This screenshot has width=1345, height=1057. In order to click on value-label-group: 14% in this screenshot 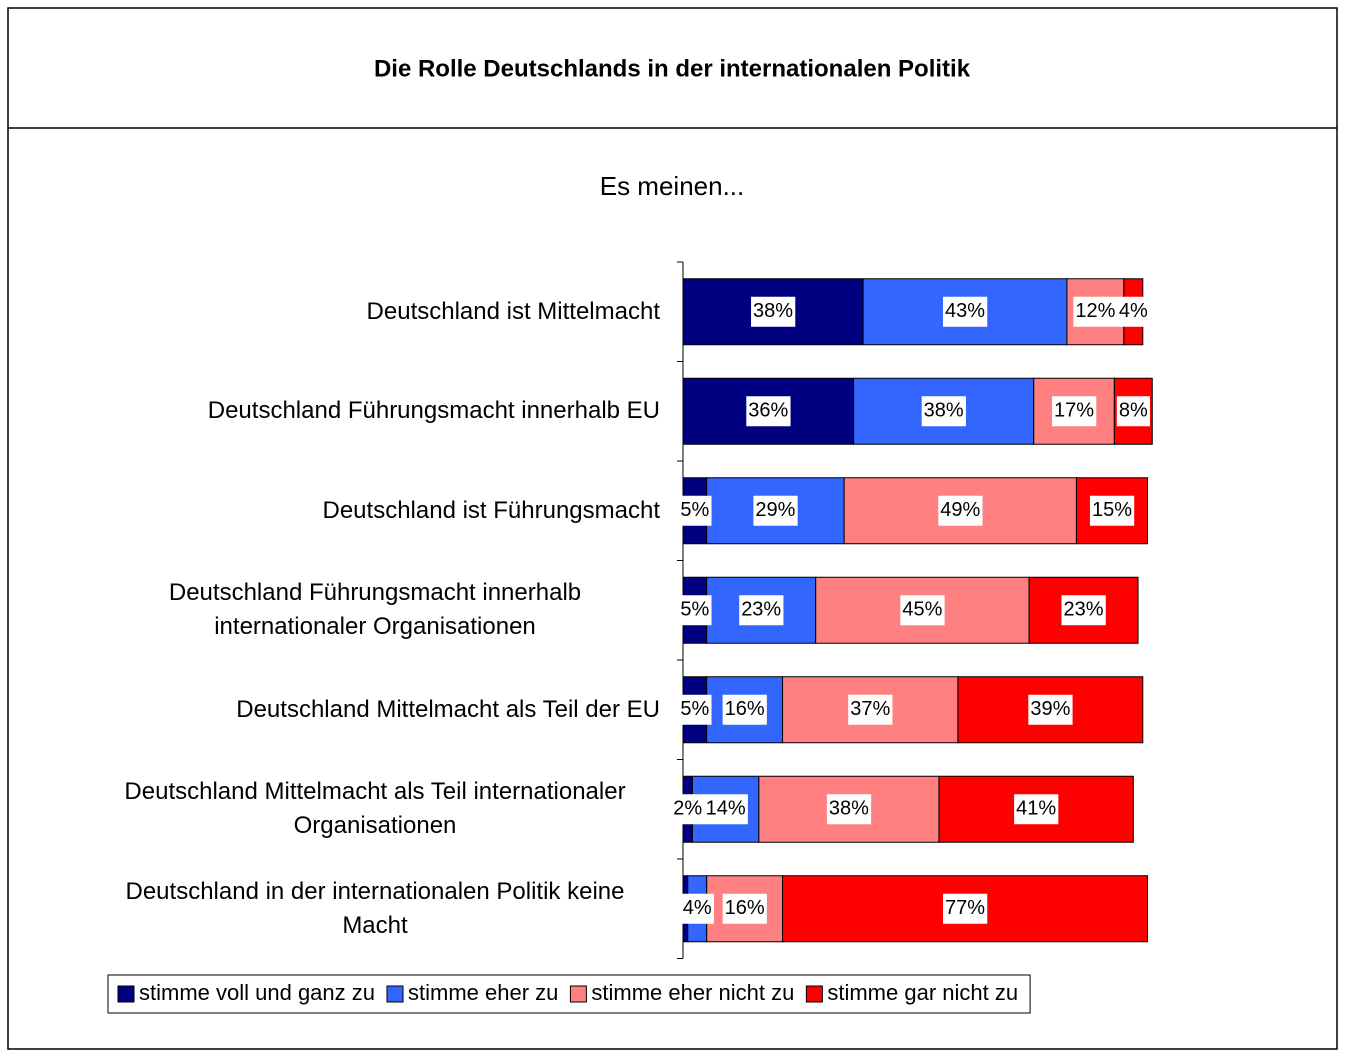, I will do `click(725, 809)`.